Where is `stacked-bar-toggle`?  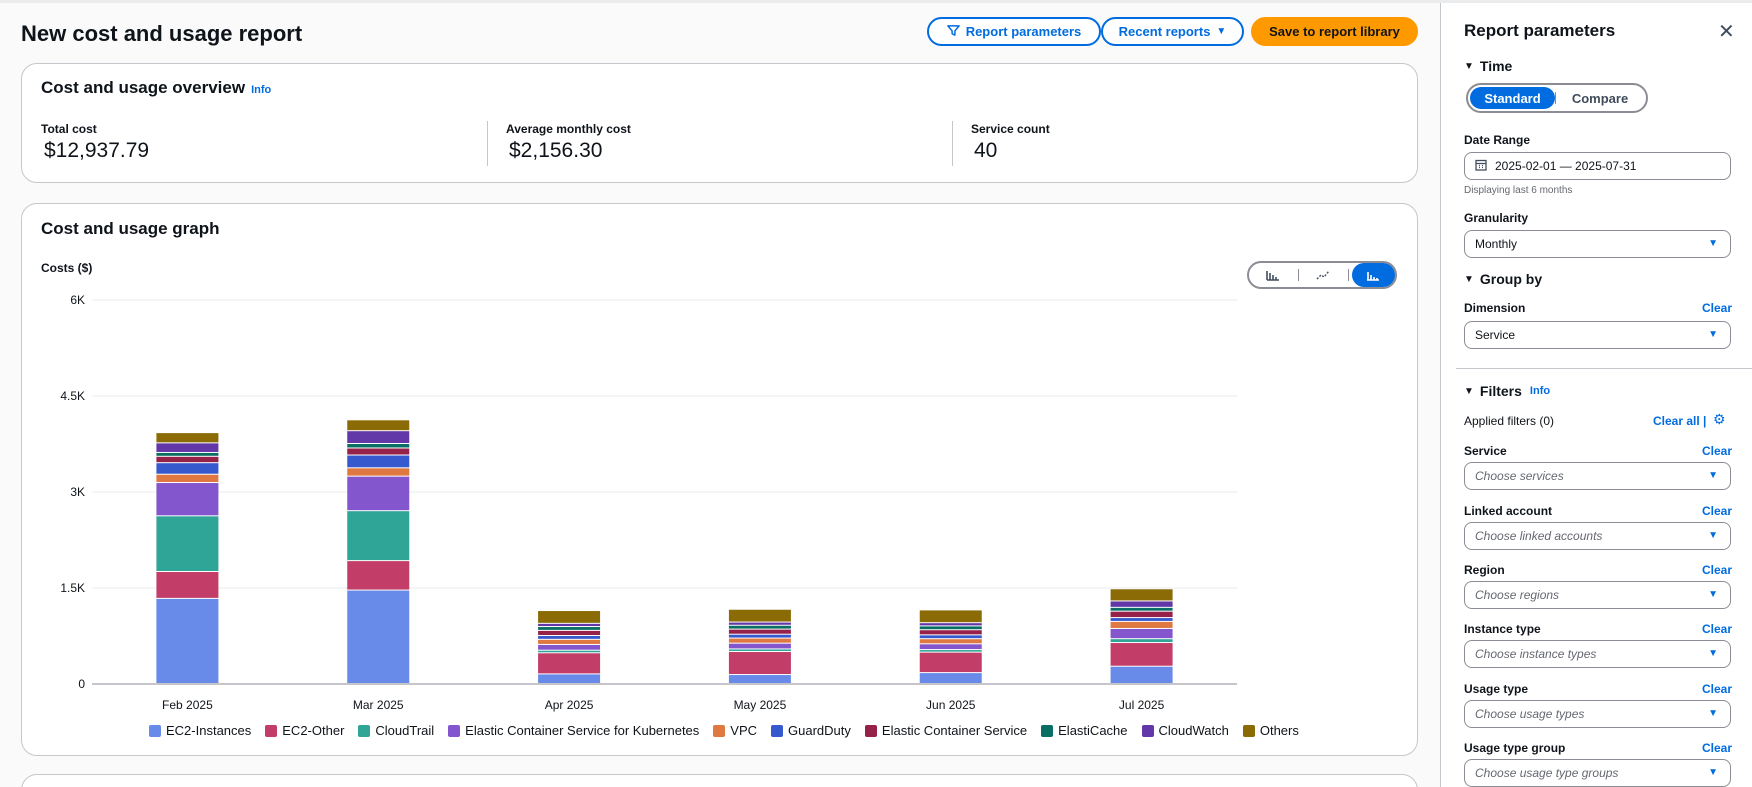 stacked-bar-toggle is located at coordinates (1373, 275).